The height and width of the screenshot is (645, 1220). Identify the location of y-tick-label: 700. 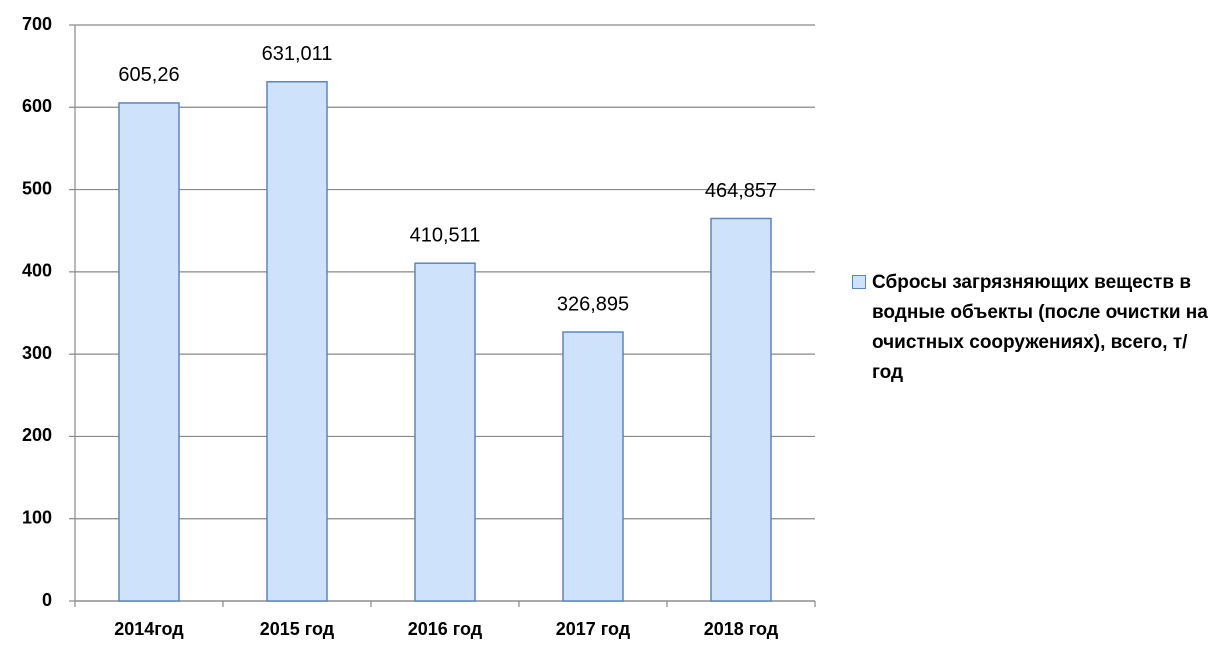
(37, 24).